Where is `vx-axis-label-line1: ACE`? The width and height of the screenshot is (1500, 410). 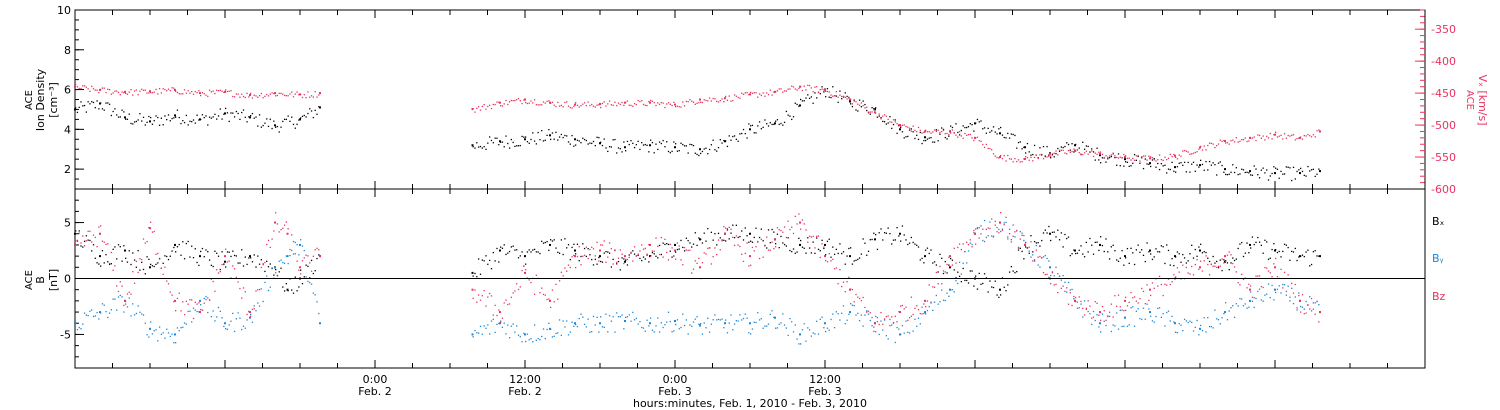 vx-axis-label-line1: ACE is located at coordinates (1469, 100).